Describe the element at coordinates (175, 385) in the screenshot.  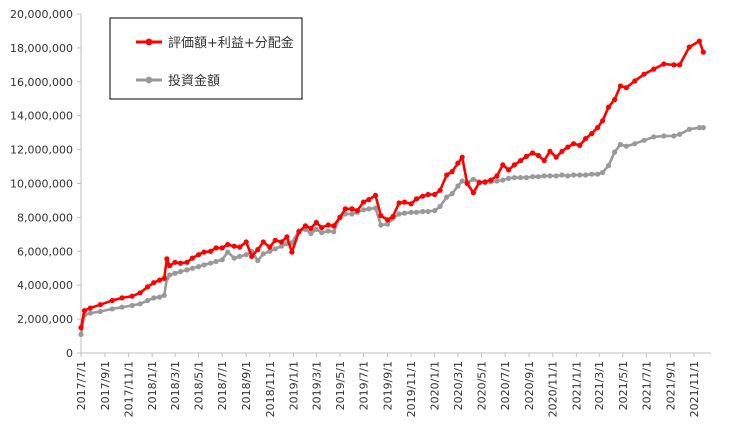
I see `x-tick-label: 2018/3/1` at that location.